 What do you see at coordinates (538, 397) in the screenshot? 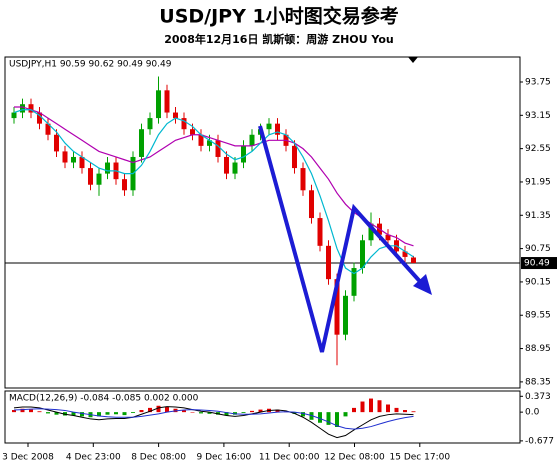
I see `y-tick-label: 0.373` at bounding box center [538, 397].